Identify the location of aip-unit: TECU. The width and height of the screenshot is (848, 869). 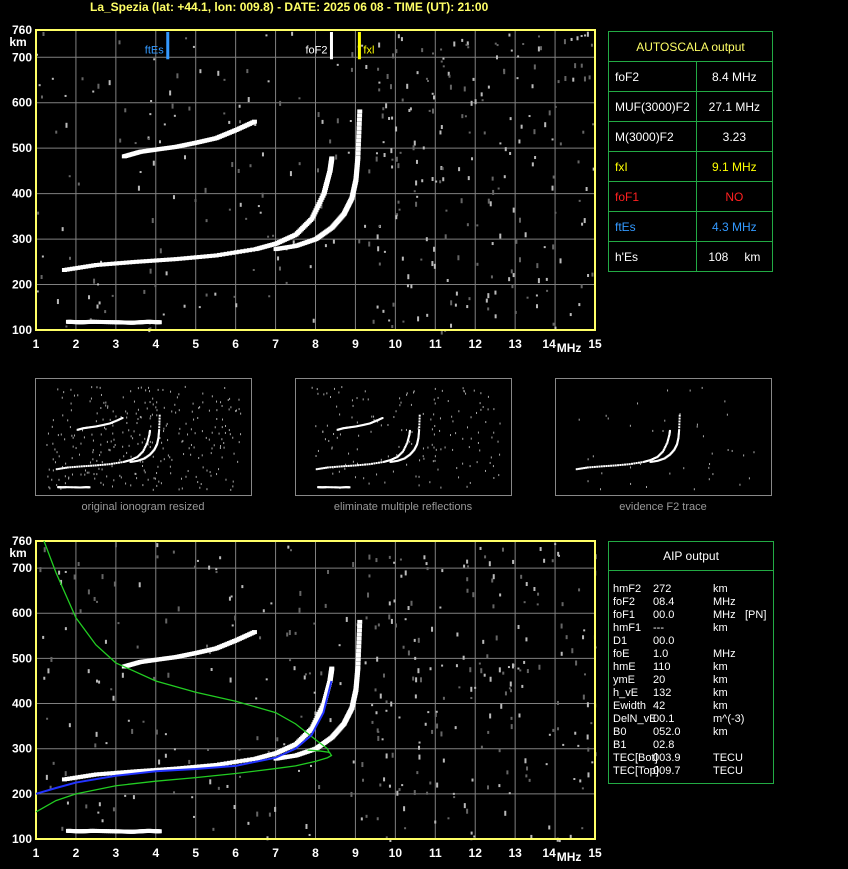
(728, 771).